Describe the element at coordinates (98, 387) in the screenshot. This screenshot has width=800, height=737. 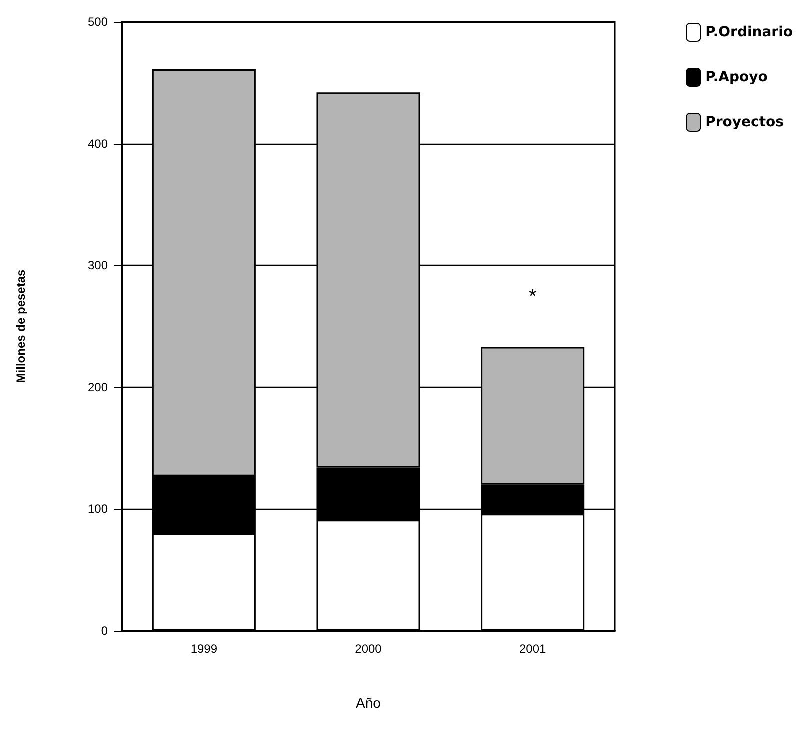
I see `y-tick-label: 200` at that location.